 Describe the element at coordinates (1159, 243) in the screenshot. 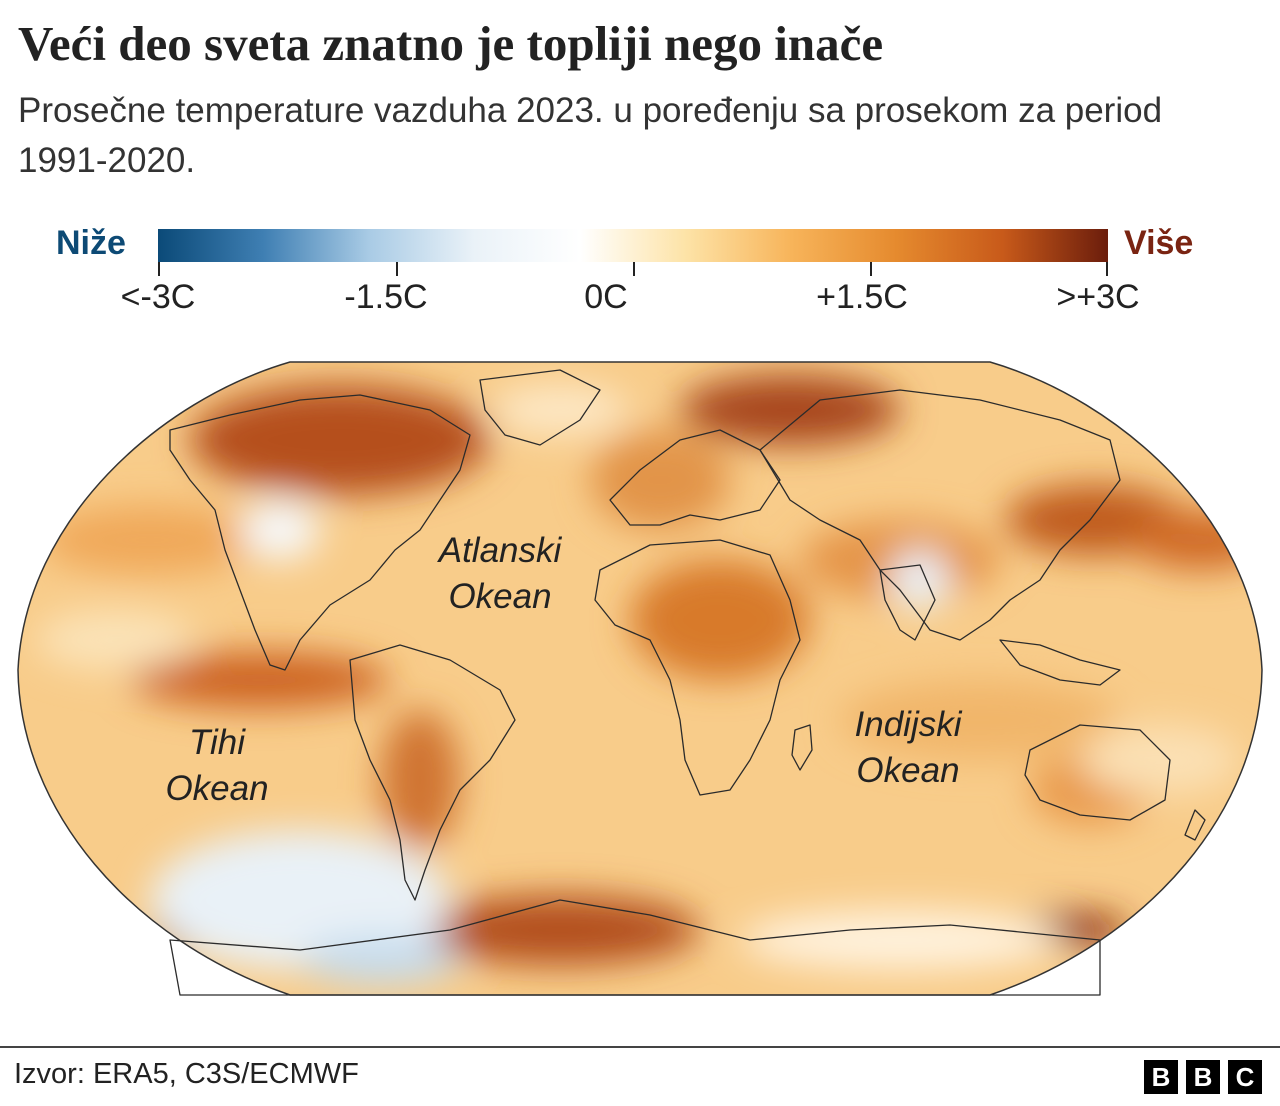

I see `legend-high-label: Više` at that location.